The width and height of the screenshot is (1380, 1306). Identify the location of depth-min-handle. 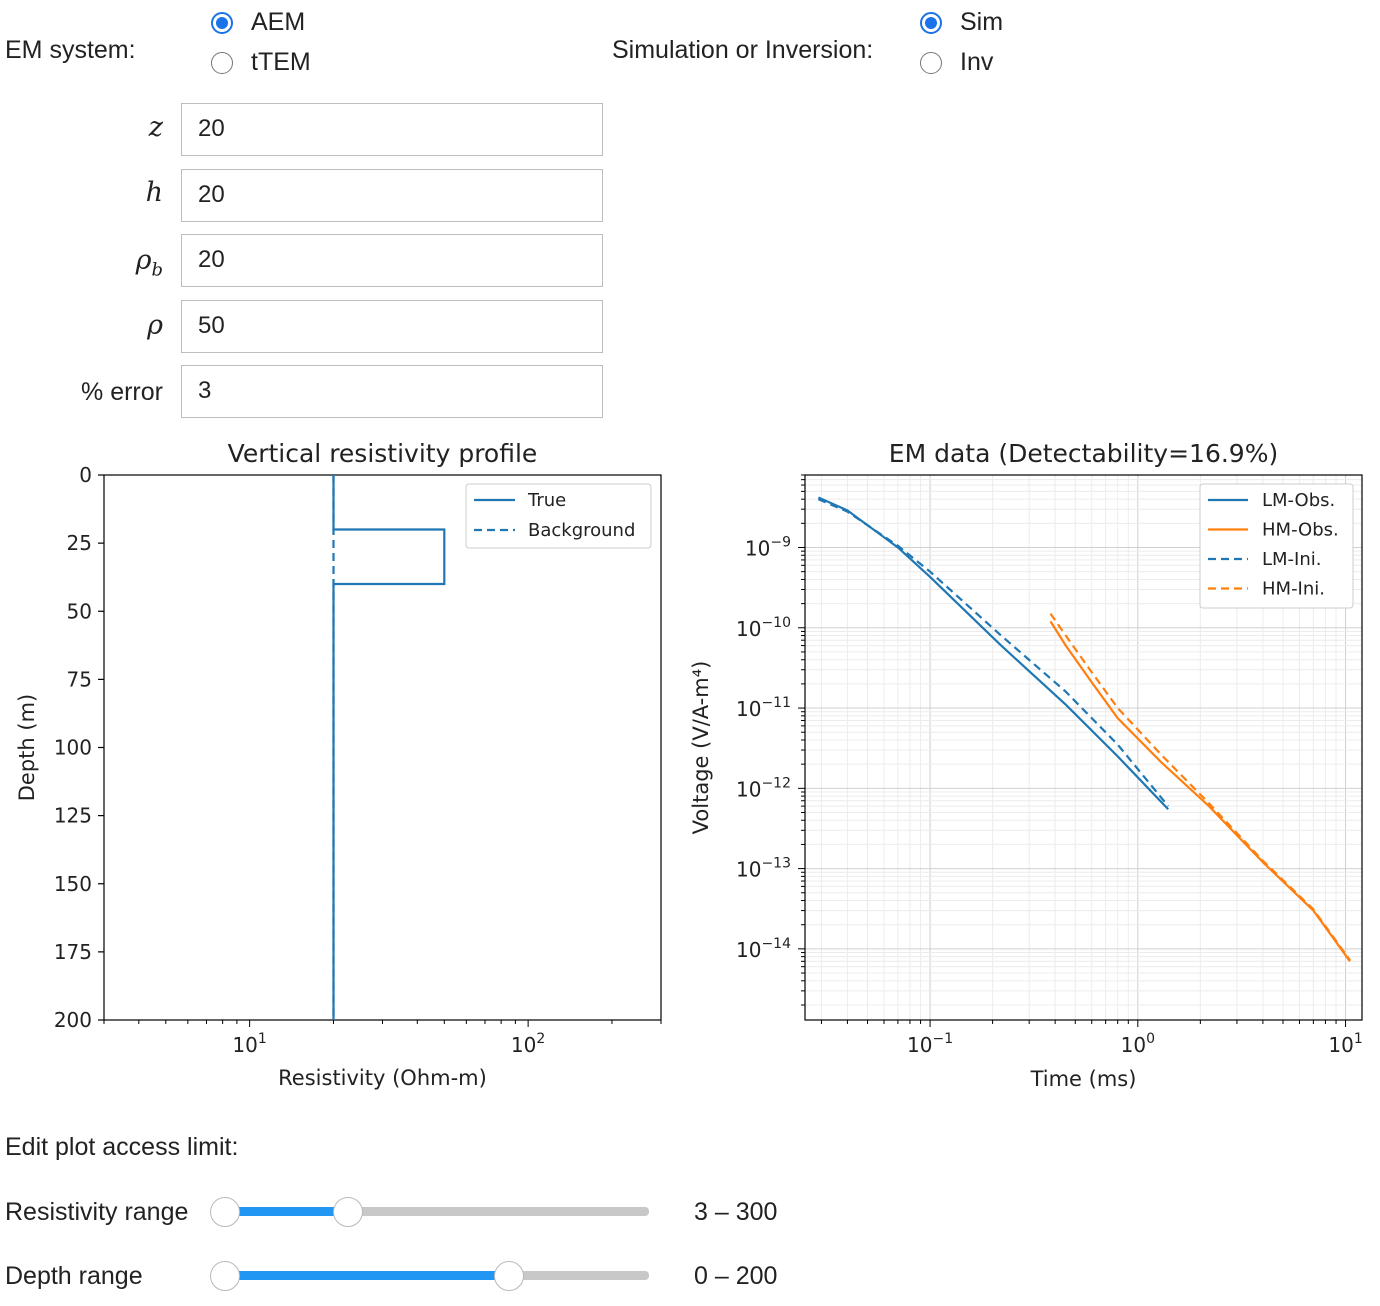
(225, 1276).